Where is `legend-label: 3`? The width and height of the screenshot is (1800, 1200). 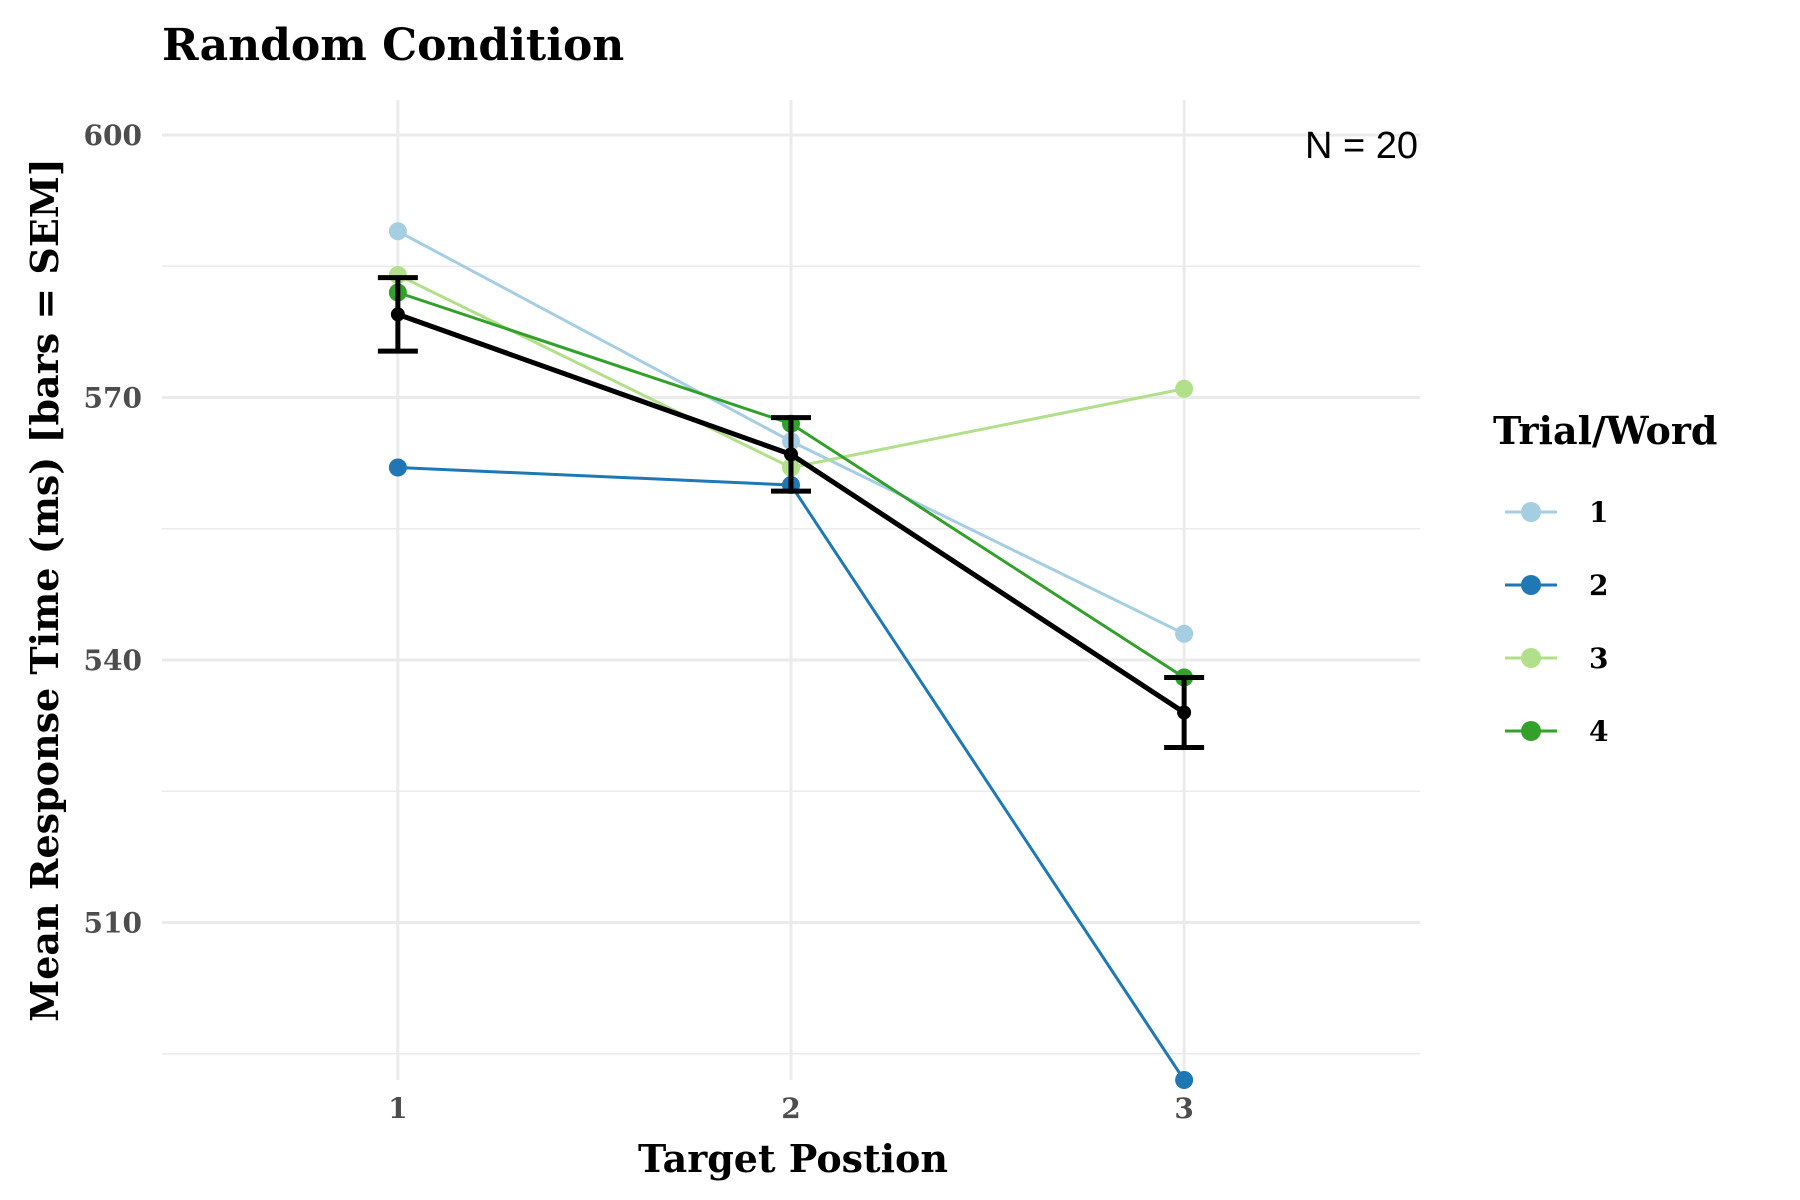
legend-label: 3 is located at coordinates (1598, 658).